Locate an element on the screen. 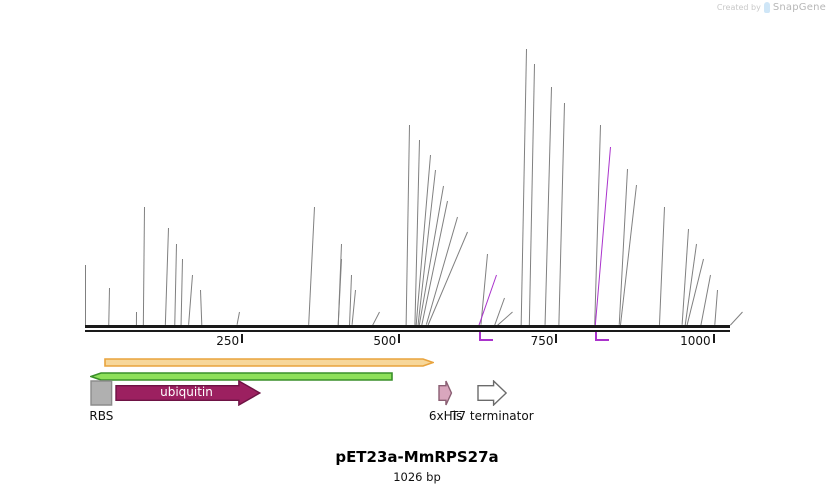 The width and height of the screenshot is (834, 492). ruler-tick-label: 750 is located at coordinates (542, 341).